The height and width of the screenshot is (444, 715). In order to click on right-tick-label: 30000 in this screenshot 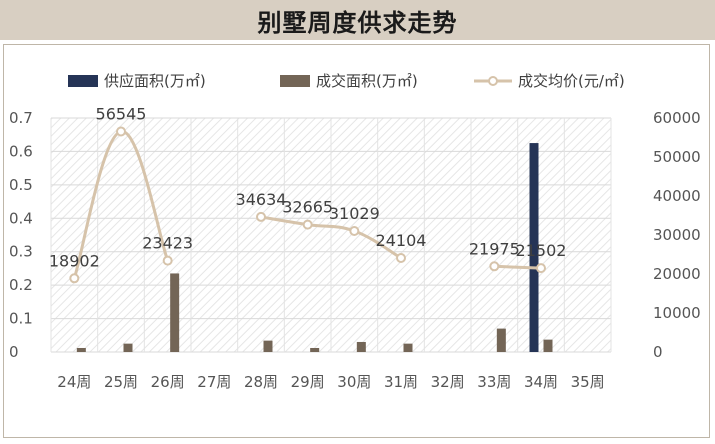, I will do `click(677, 235)`.